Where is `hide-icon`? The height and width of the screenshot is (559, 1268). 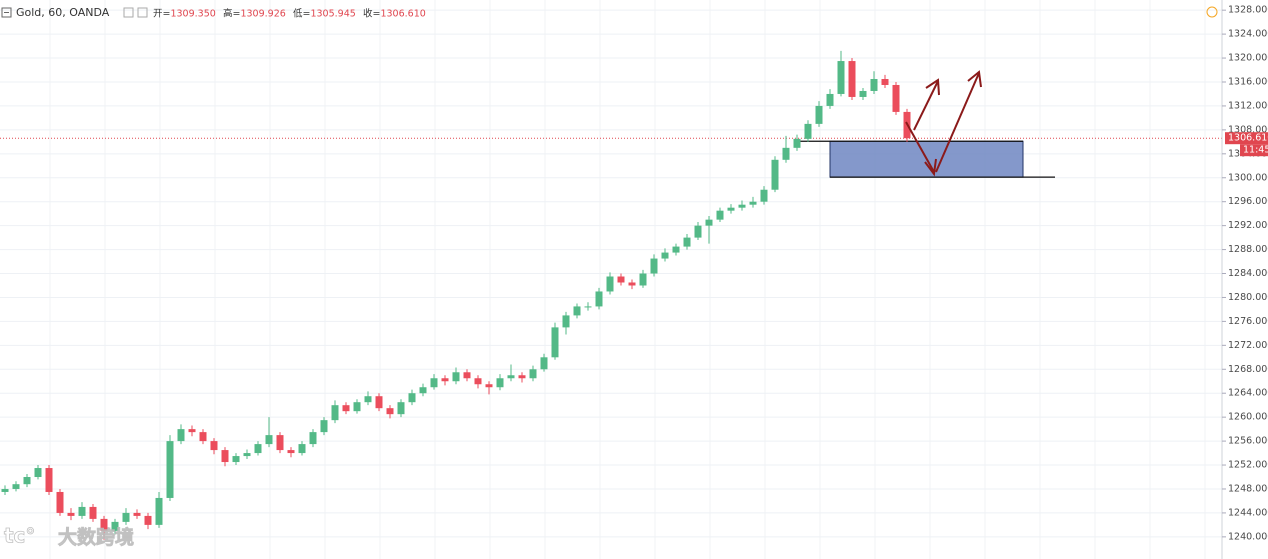 hide-icon is located at coordinates (142, 12).